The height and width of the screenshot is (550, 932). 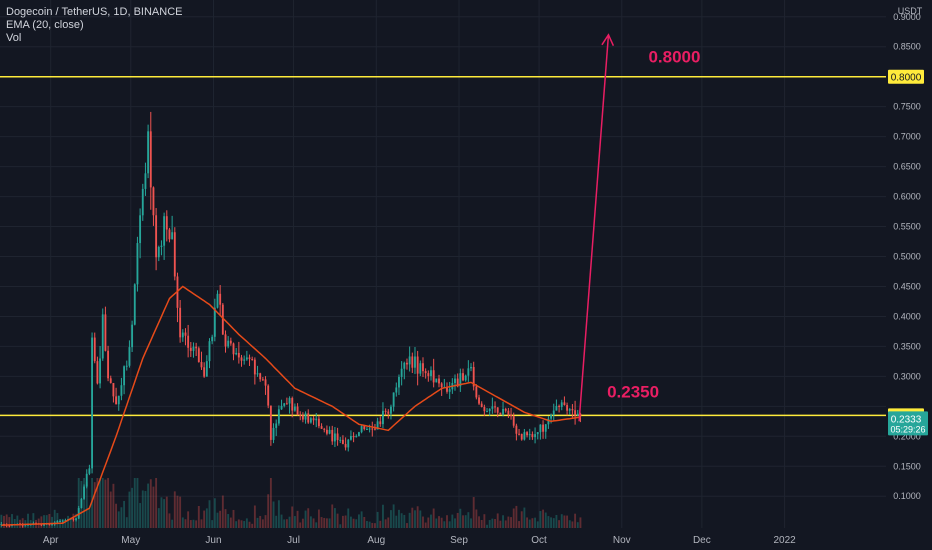 I want to click on time-axis: Apr May Jun Jul Aug Sep Oct Nov Dec 2022, so click(x=419, y=540).